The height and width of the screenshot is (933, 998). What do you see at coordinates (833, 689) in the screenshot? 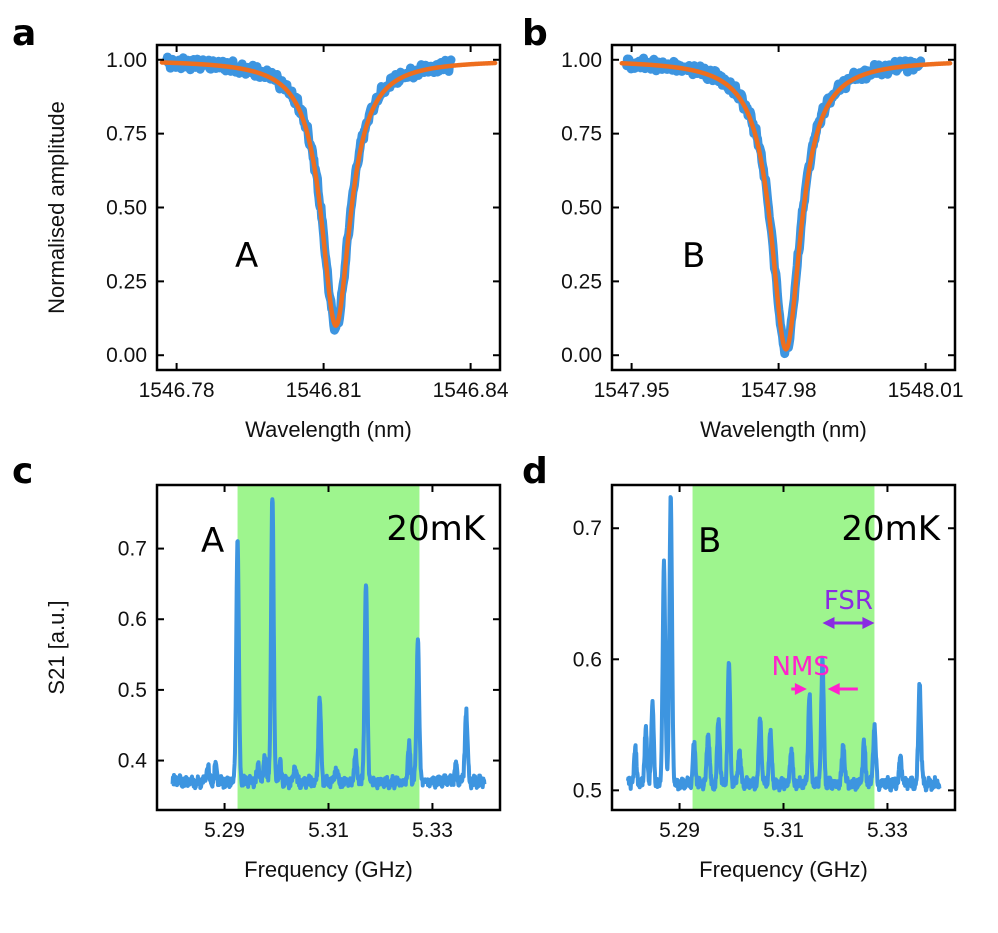
I see `nms-arrow-right-head` at bounding box center [833, 689].